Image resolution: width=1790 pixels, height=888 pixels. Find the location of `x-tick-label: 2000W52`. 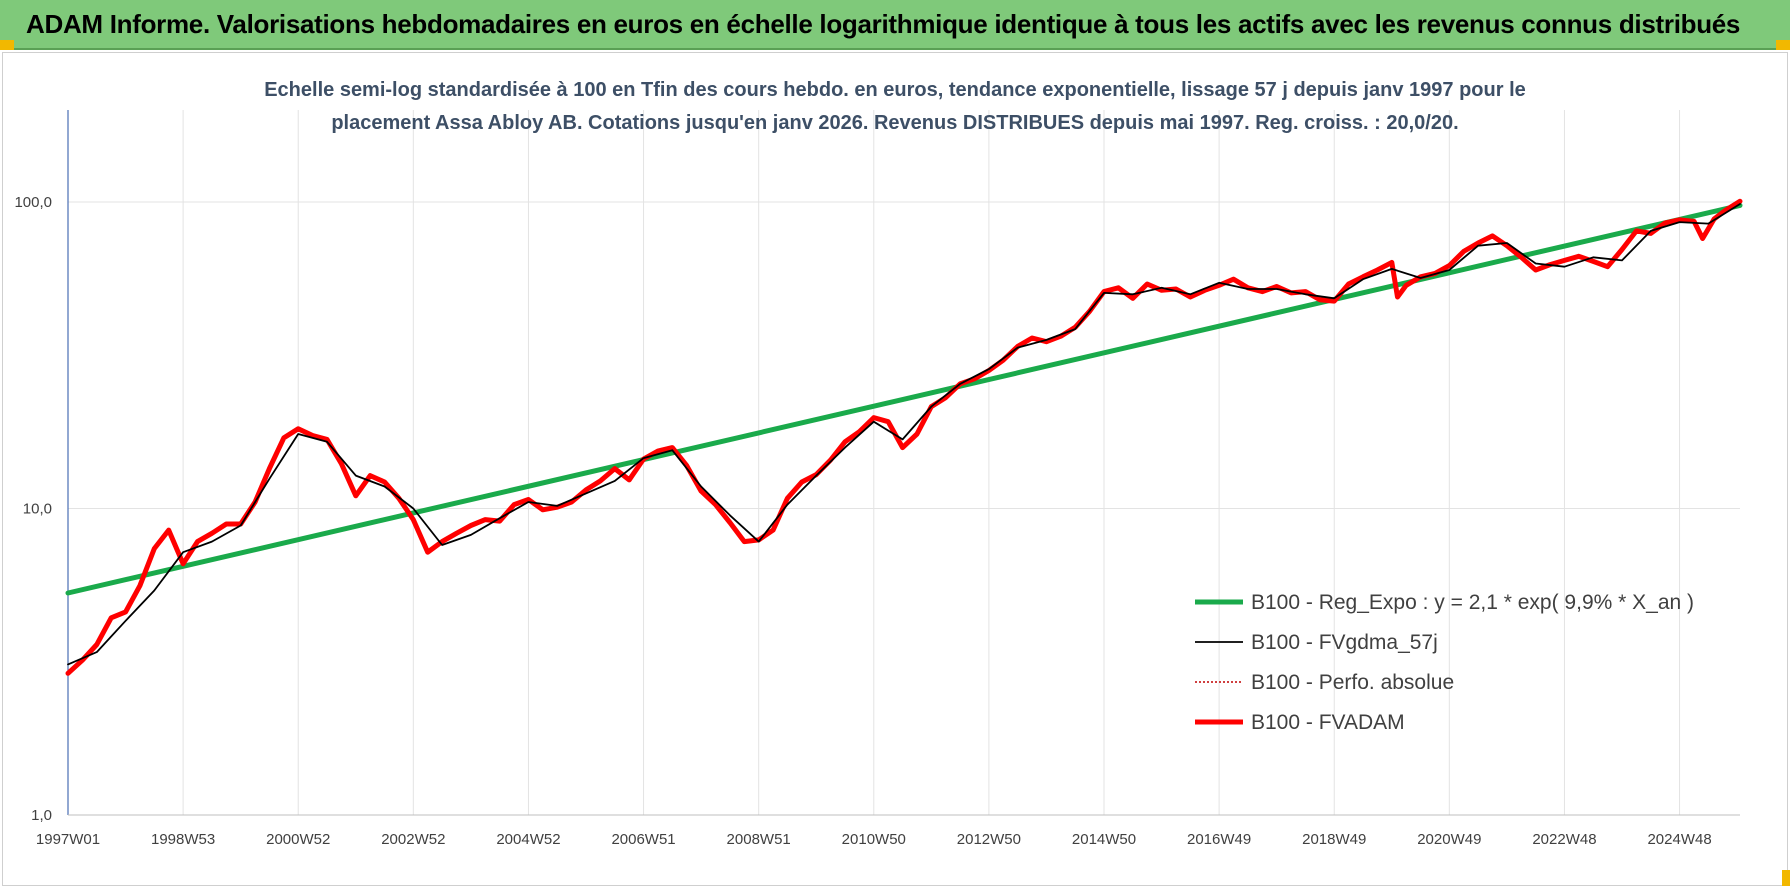

x-tick-label: 2000W52 is located at coordinates (298, 839).